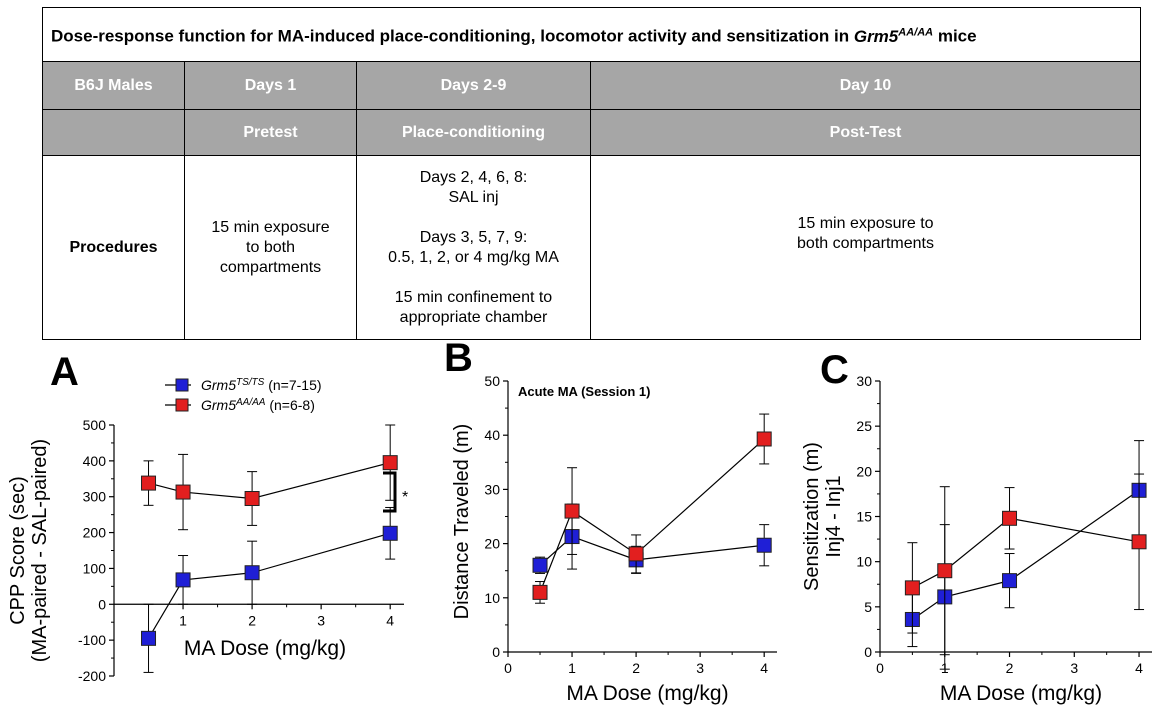  I want to click on table-title-strain-sup: AA/AA, so click(916, 32).